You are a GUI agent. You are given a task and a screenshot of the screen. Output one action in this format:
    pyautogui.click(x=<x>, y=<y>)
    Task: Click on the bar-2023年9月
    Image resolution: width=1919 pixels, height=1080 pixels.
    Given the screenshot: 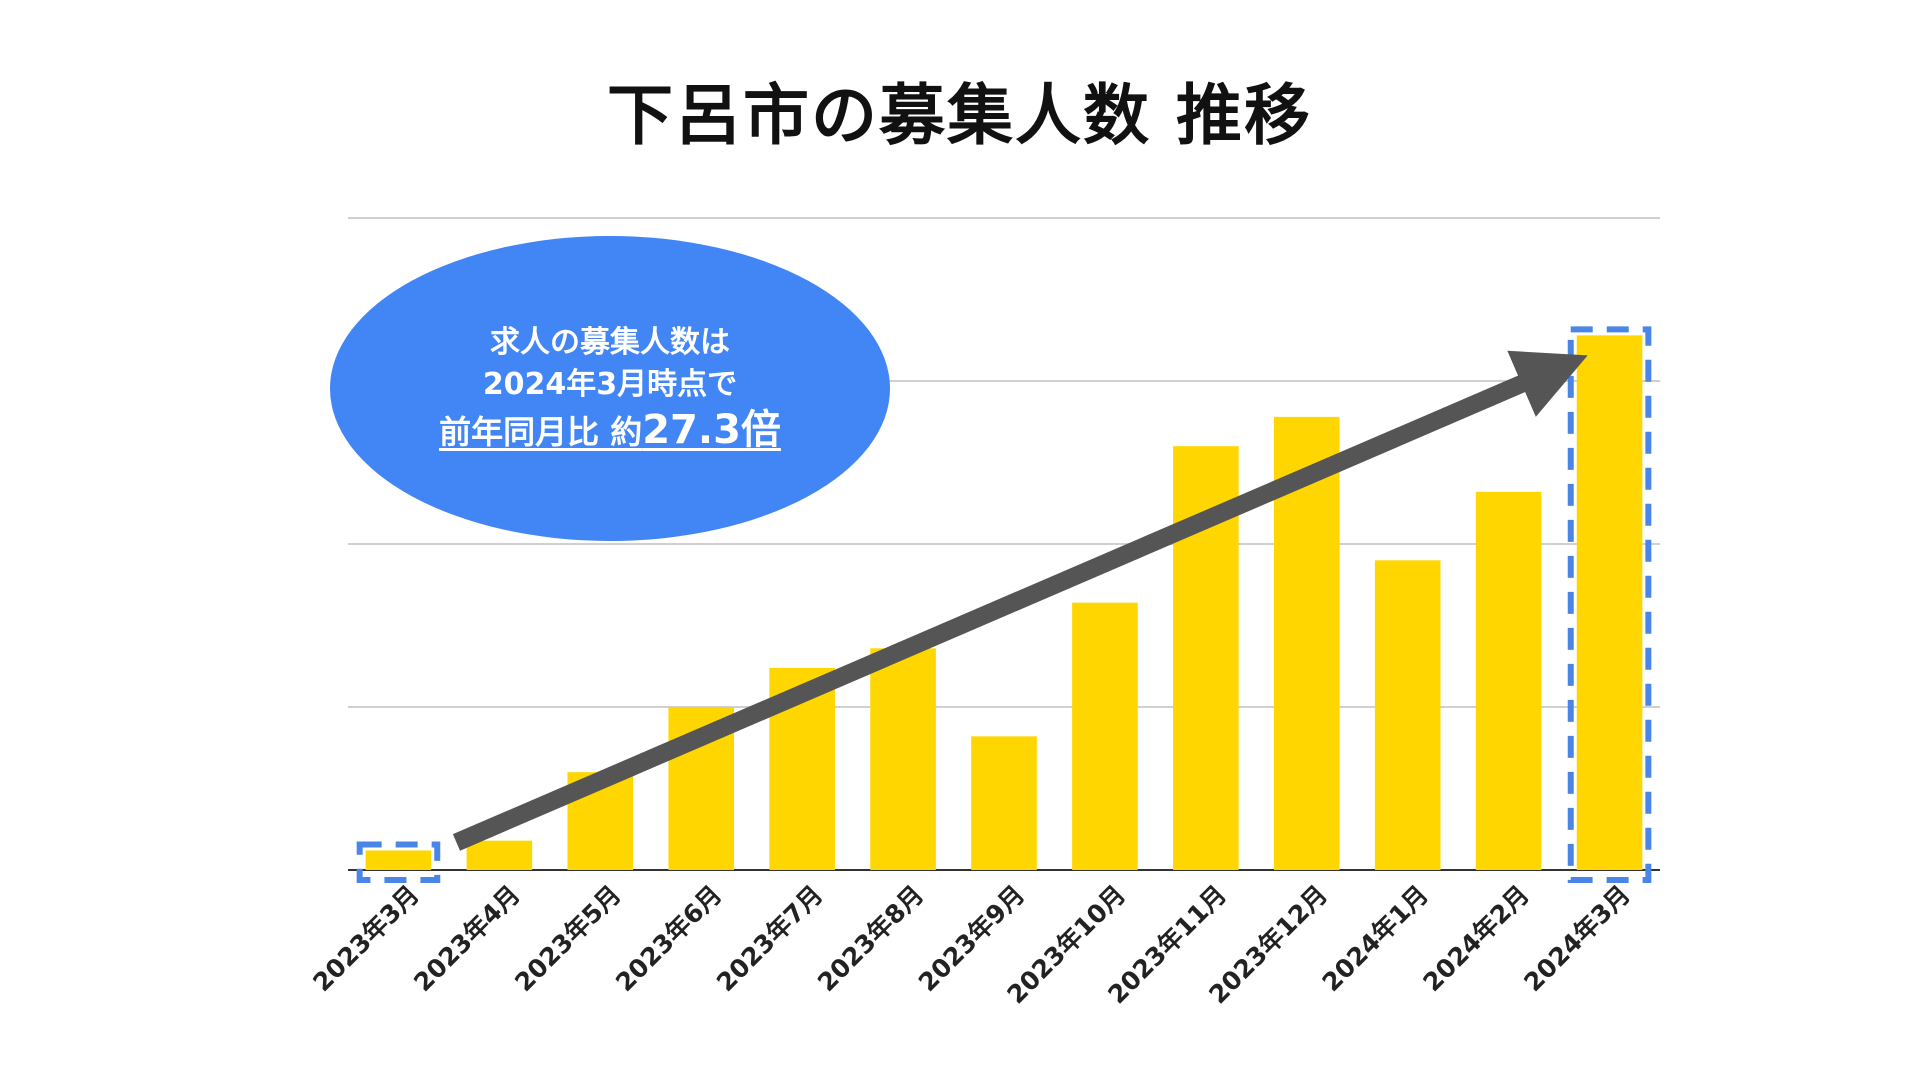 What is the action you would take?
    pyautogui.click(x=1004, y=803)
    